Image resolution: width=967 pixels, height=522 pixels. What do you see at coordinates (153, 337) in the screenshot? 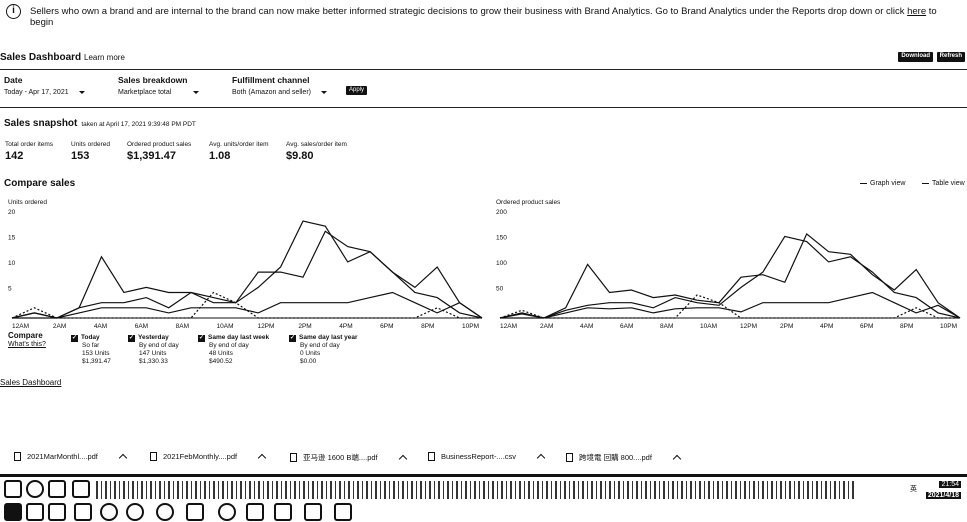
I see `compare-col-title: Yesterday` at bounding box center [153, 337].